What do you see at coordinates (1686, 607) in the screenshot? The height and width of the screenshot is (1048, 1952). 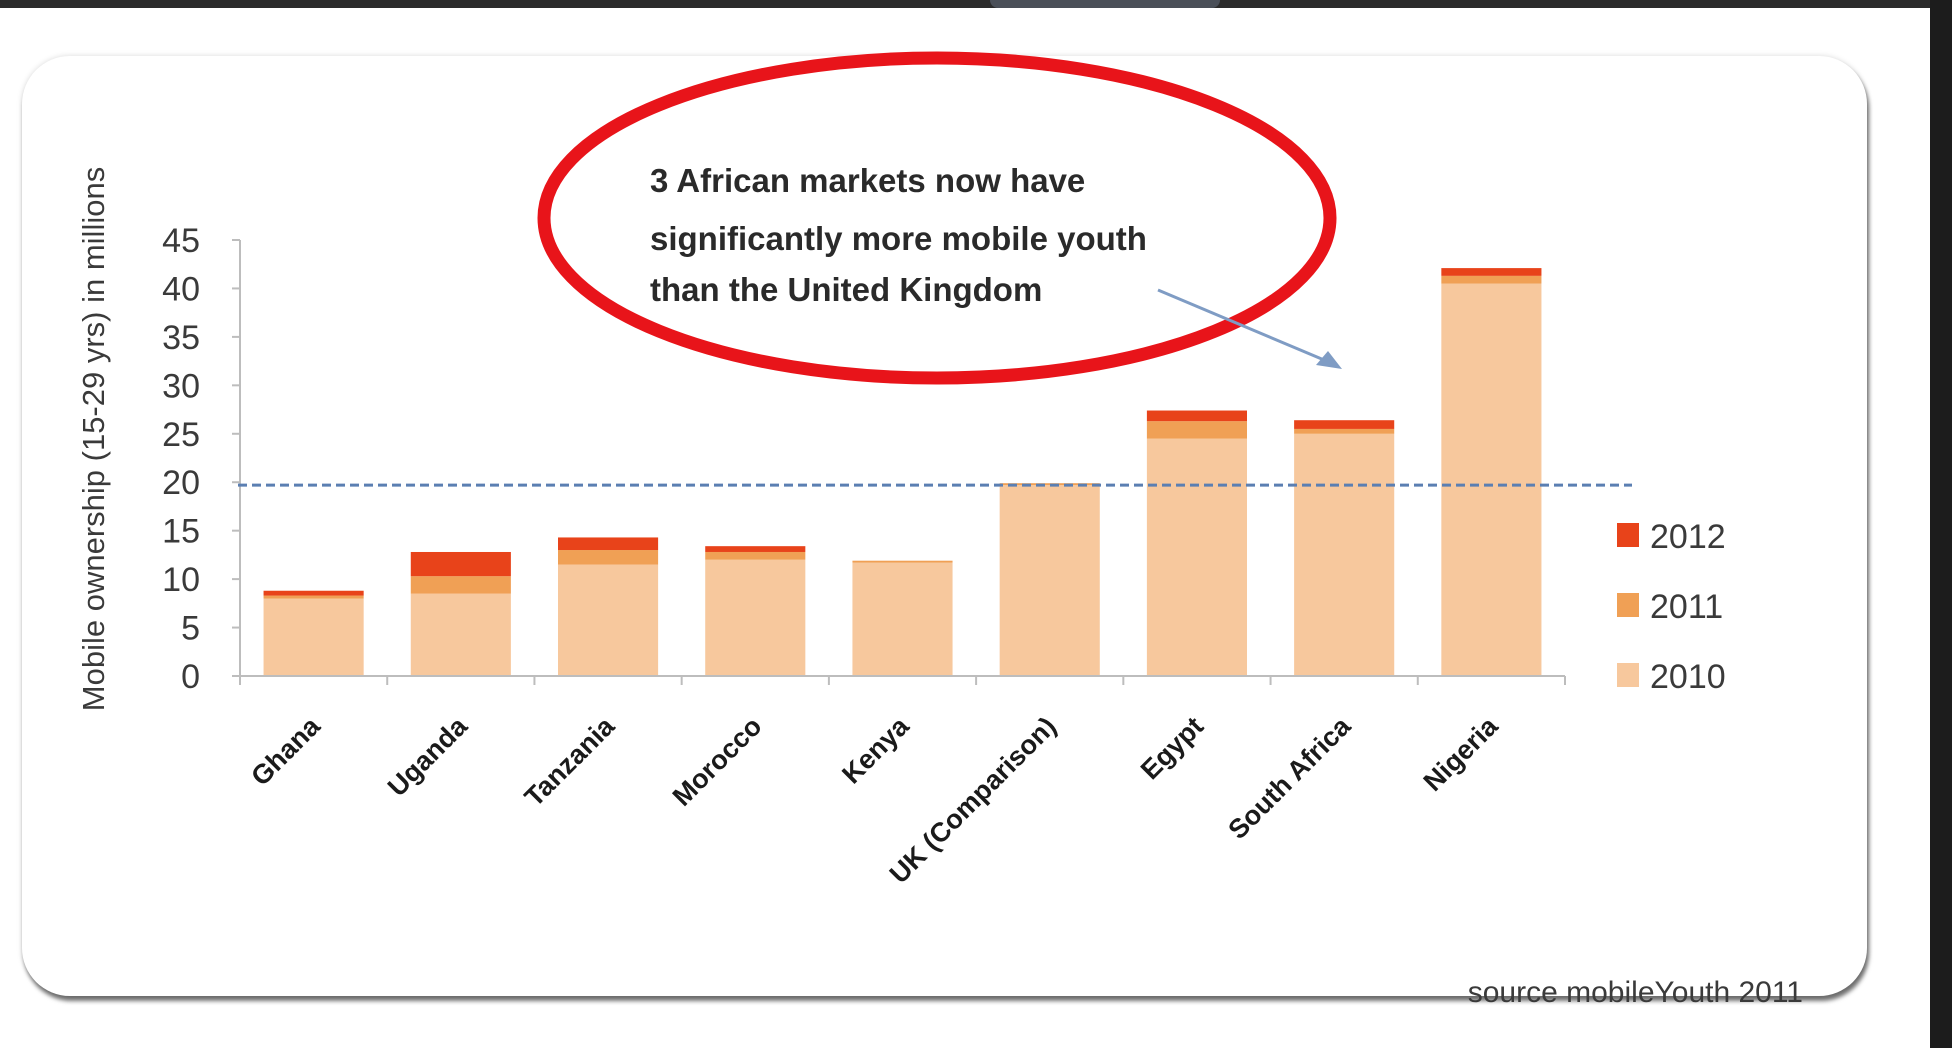 I see `legend-label-2011: 2011` at bounding box center [1686, 607].